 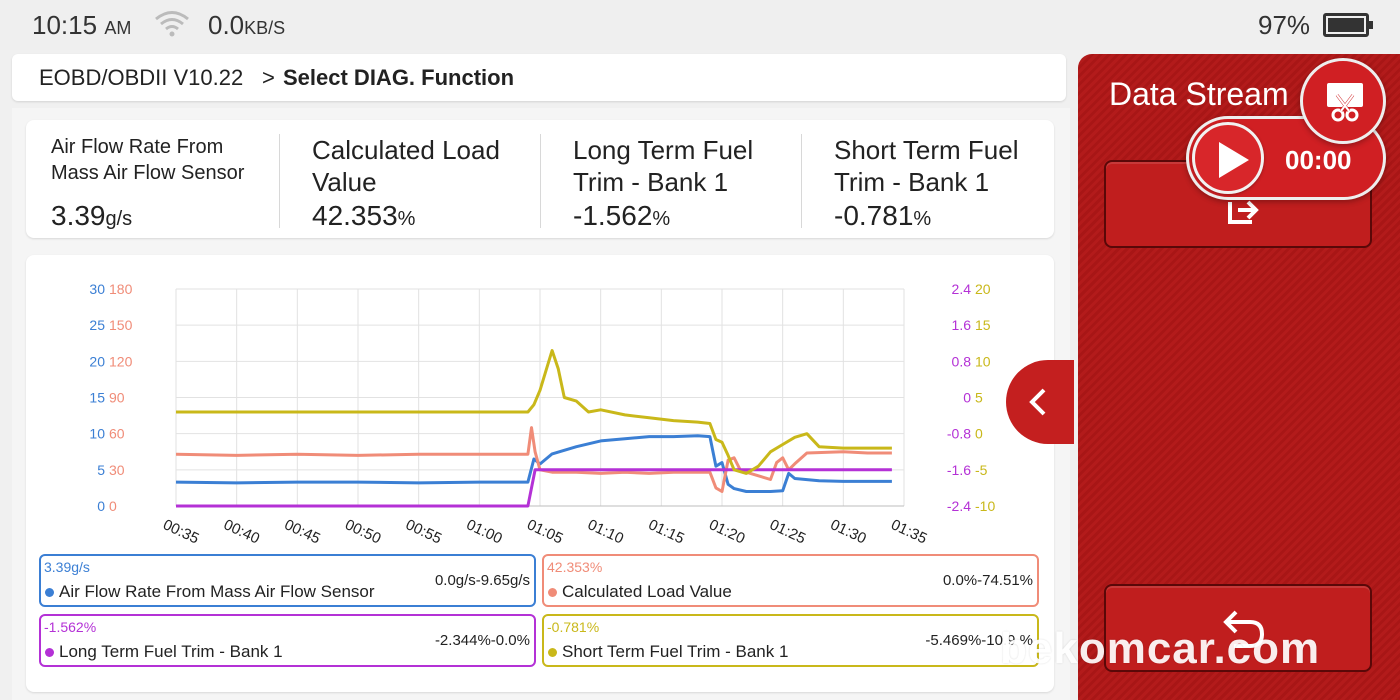 What do you see at coordinates (981, 470) in the screenshot?
I see `axis-tick-label: -5` at bounding box center [981, 470].